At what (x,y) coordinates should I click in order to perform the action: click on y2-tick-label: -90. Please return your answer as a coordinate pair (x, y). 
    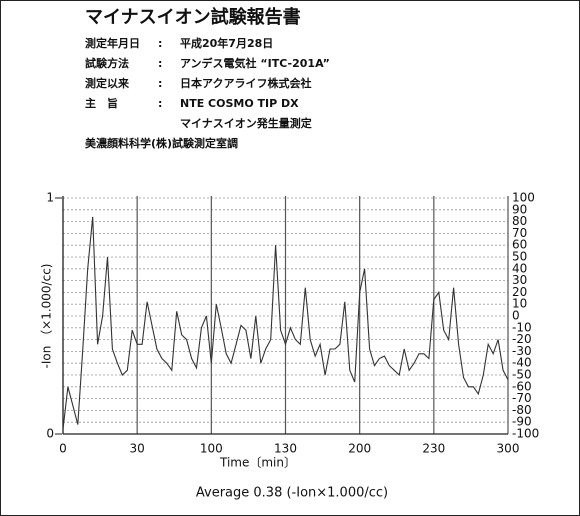
    Looking at the image, I should click on (522, 422).